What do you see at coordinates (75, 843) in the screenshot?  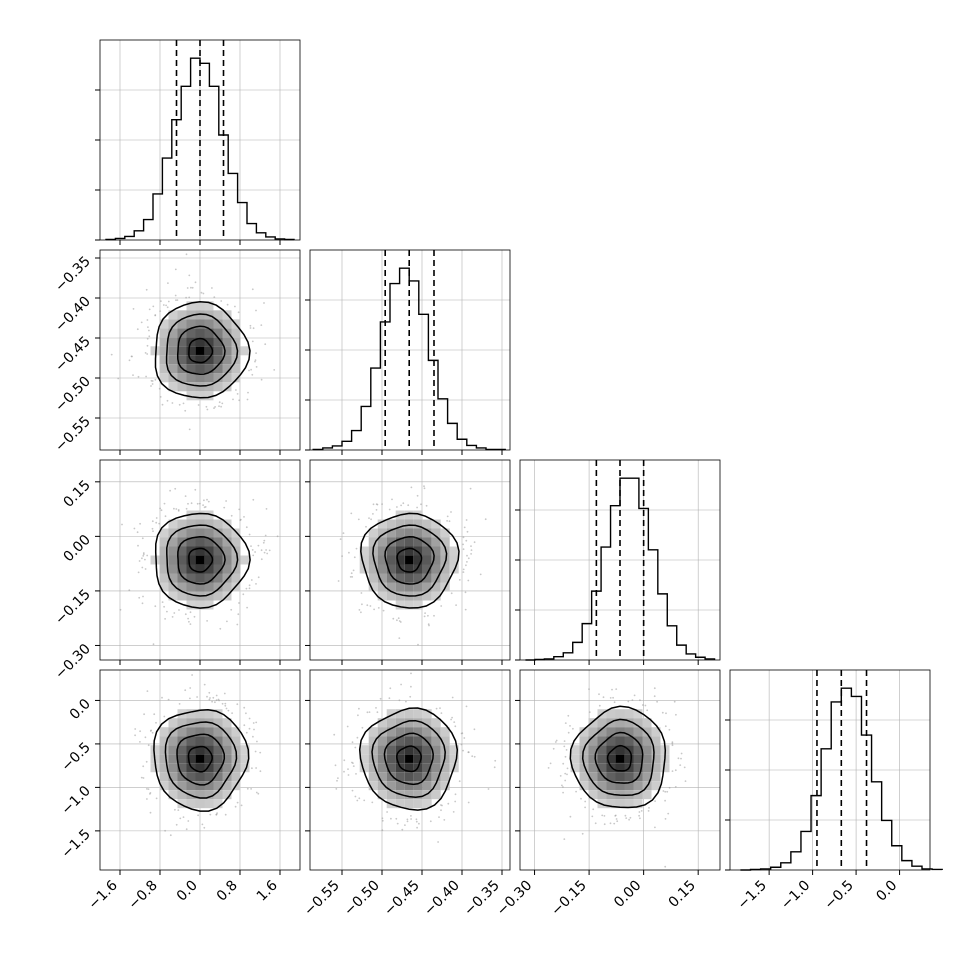 I see `y-tick-label: −1.5` at bounding box center [75, 843].